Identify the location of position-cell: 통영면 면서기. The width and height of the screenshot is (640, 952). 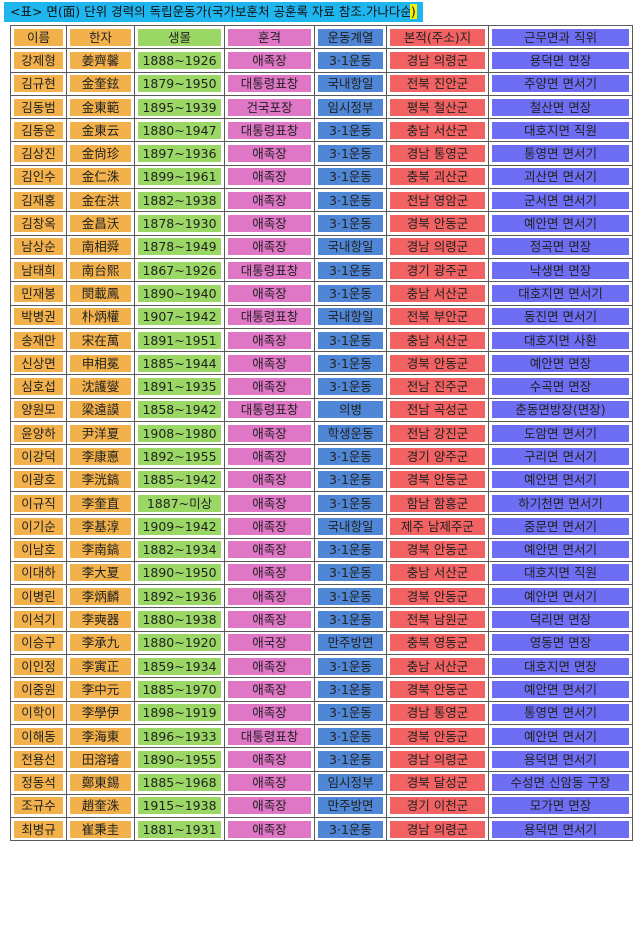
(560, 712).